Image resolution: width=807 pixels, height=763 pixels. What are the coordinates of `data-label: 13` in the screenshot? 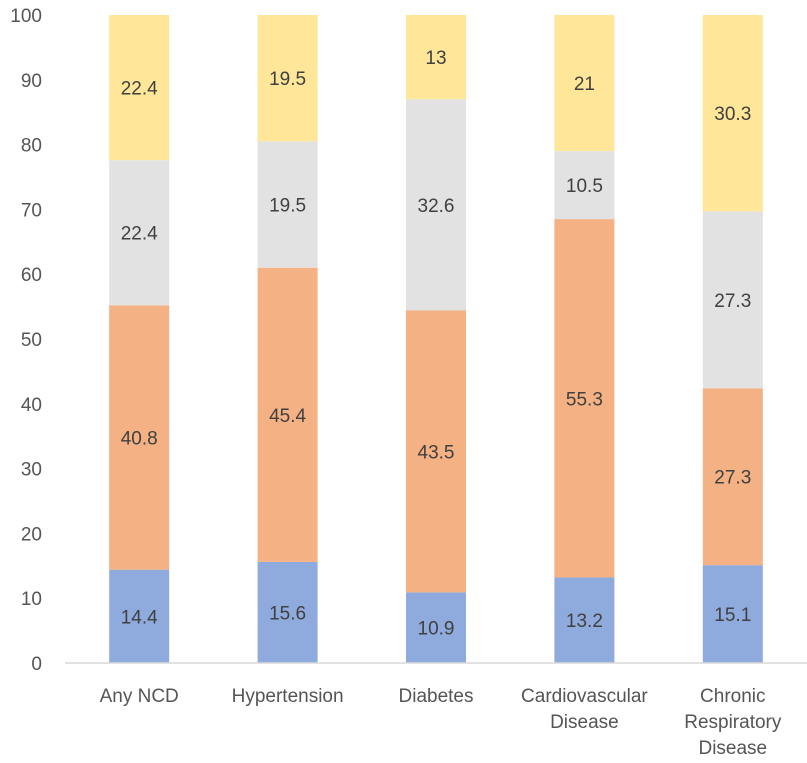 It's located at (435, 58).